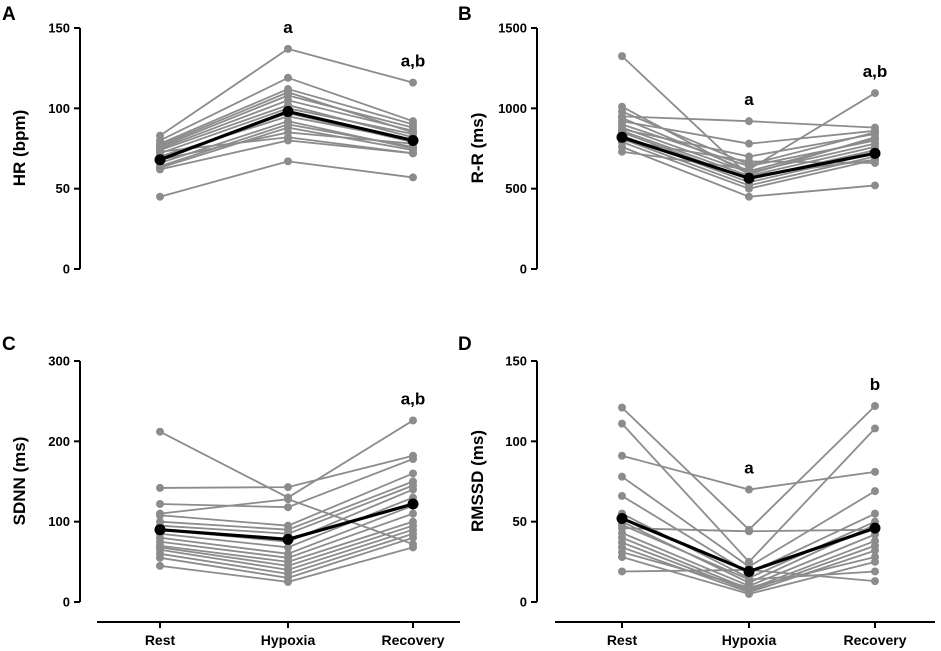 The height and width of the screenshot is (651, 941). What do you see at coordinates (288, 640) in the screenshot?
I see `panel-c-x-tick-label: Hypoxia` at bounding box center [288, 640].